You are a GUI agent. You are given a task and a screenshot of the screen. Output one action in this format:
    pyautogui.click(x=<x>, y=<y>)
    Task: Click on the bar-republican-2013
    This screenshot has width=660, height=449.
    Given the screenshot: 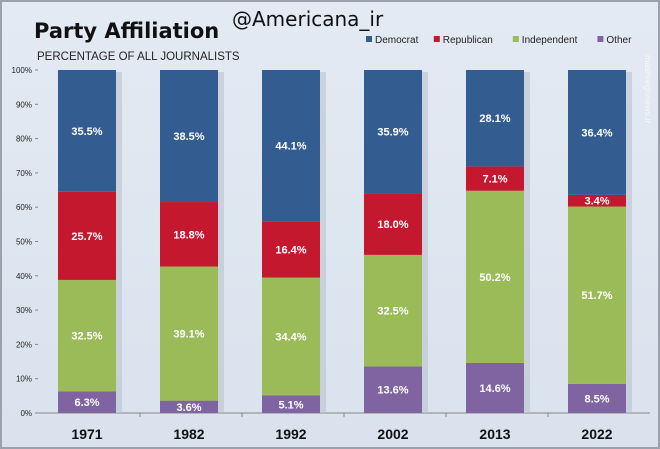 What is the action you would take?
    pyautogui.click(x=495, y=178)
    